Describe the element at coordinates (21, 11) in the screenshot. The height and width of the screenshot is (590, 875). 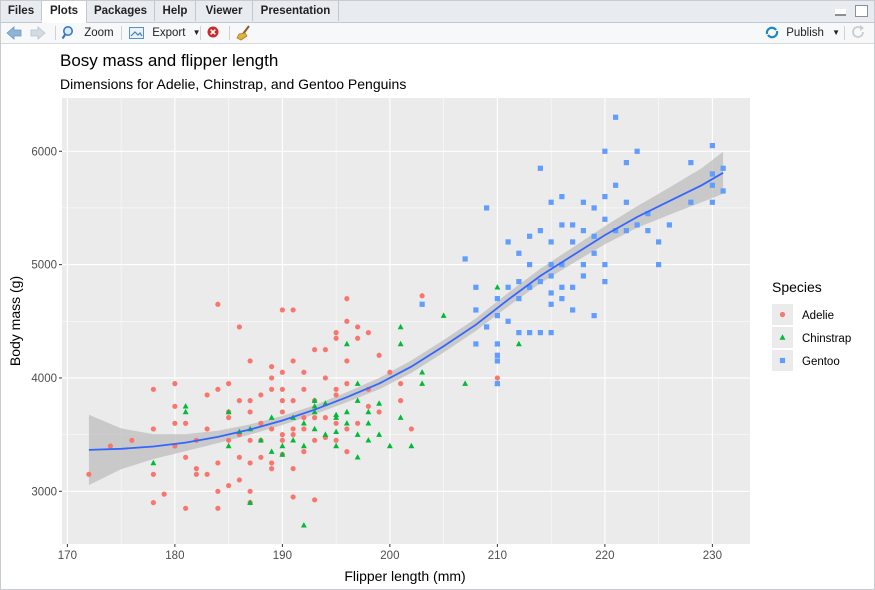
I see `tab-files: Files` at that location.